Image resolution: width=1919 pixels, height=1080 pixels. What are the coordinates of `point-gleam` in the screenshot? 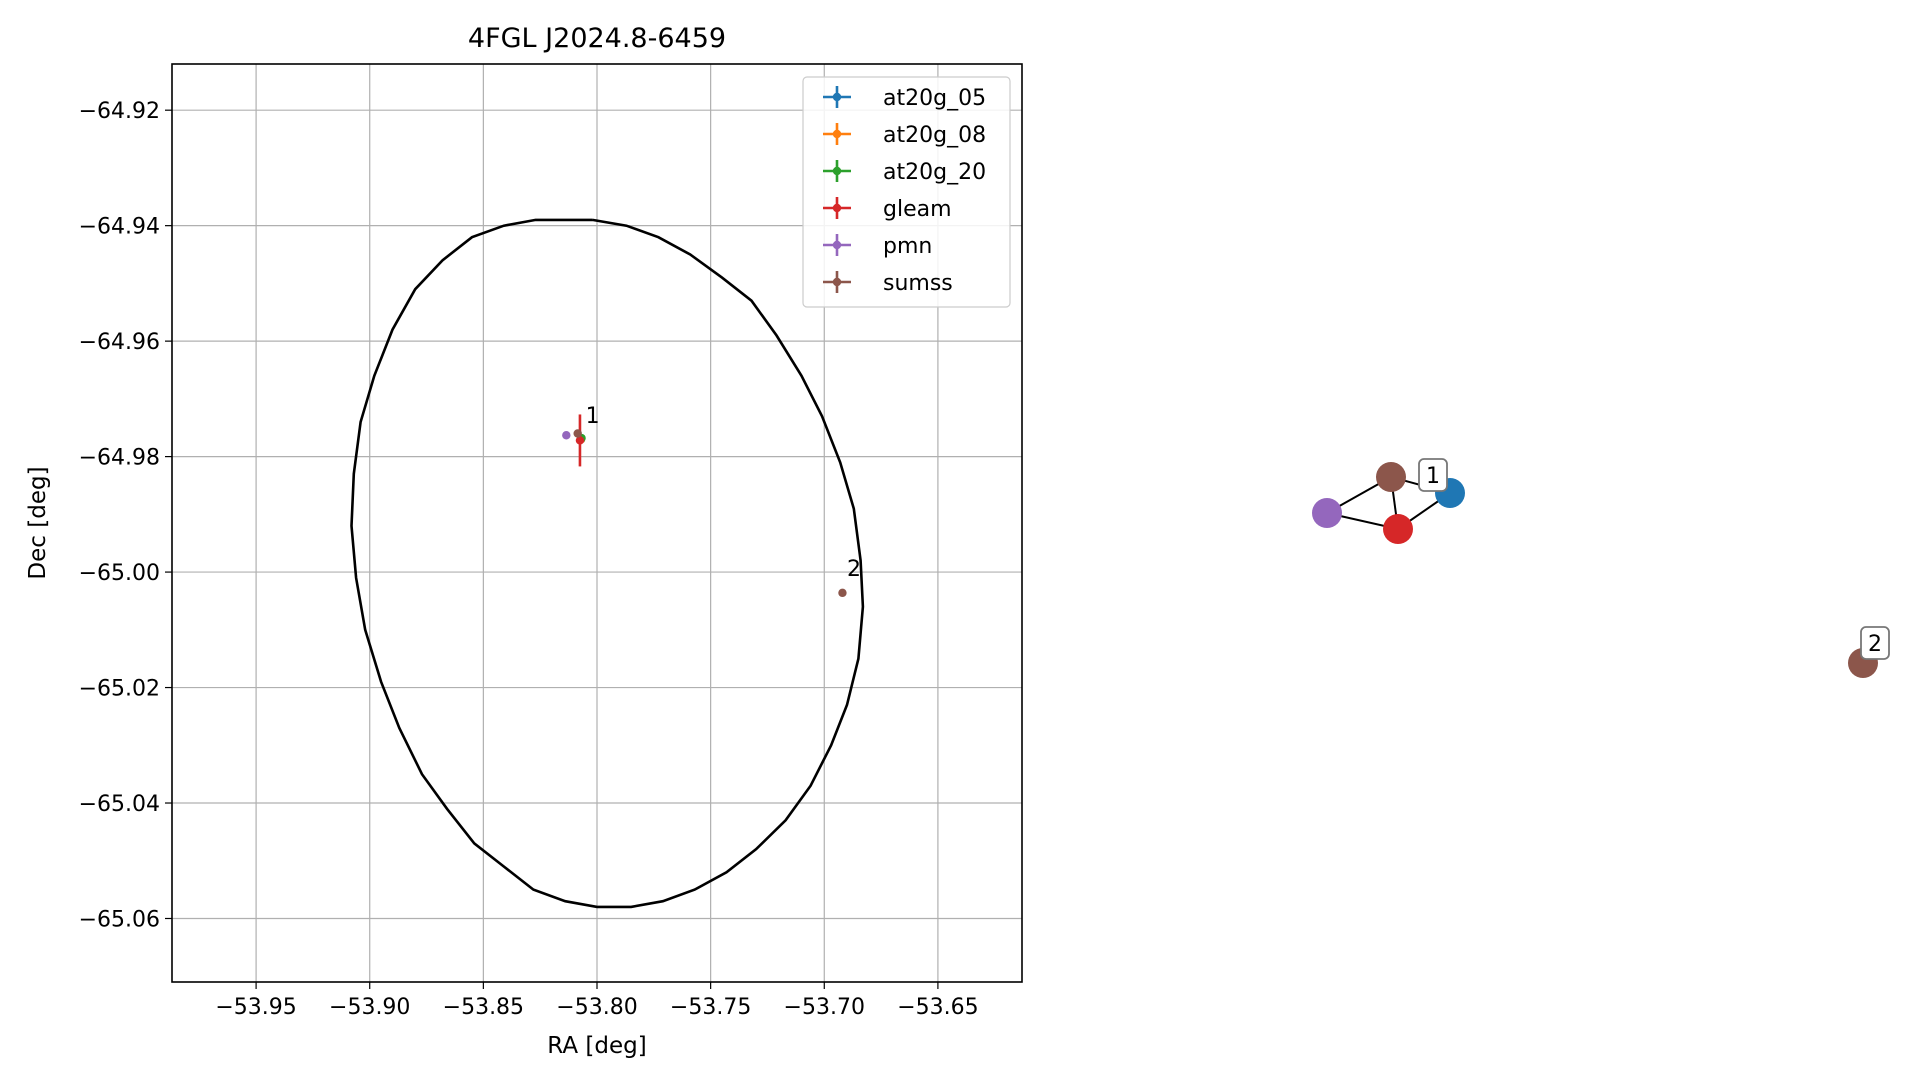 It's located at (580, 440).